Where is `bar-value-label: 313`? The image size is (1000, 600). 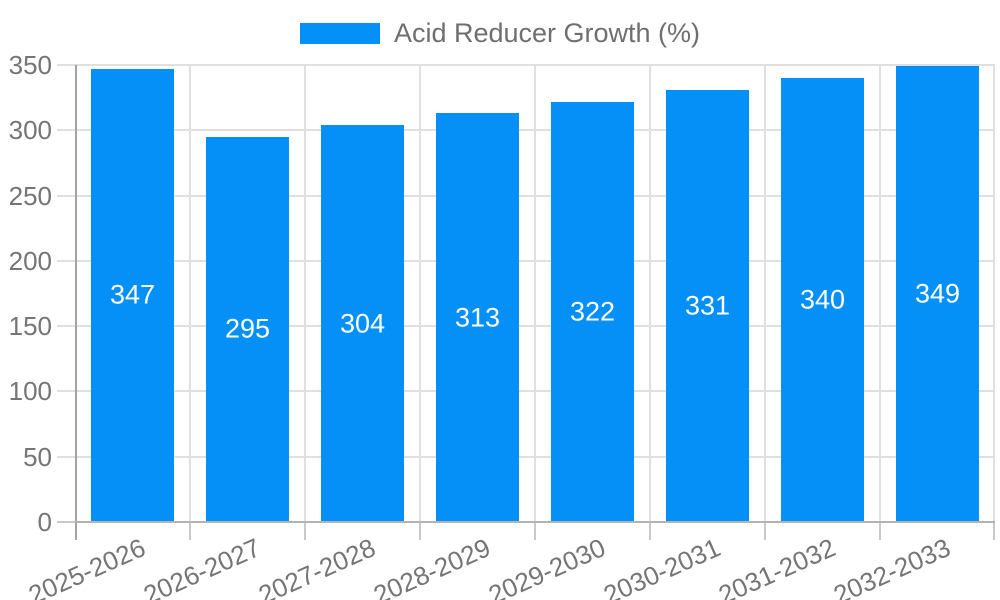 bar-value-label: 313 is located at coordinates (477, 317).